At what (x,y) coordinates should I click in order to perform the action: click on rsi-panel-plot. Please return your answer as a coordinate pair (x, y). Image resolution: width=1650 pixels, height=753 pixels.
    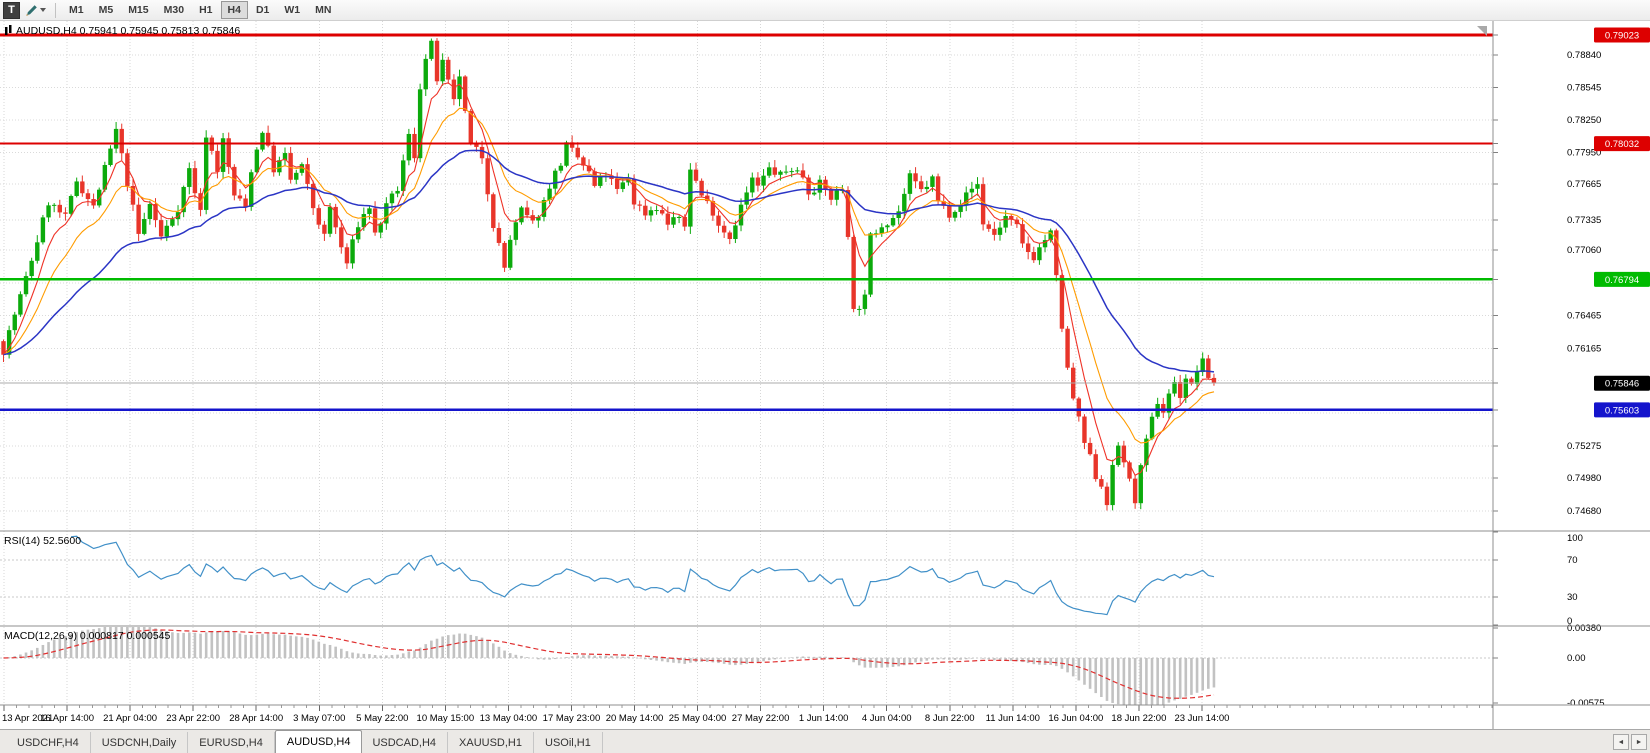
    Looking at the image, I should click on (746, 578).